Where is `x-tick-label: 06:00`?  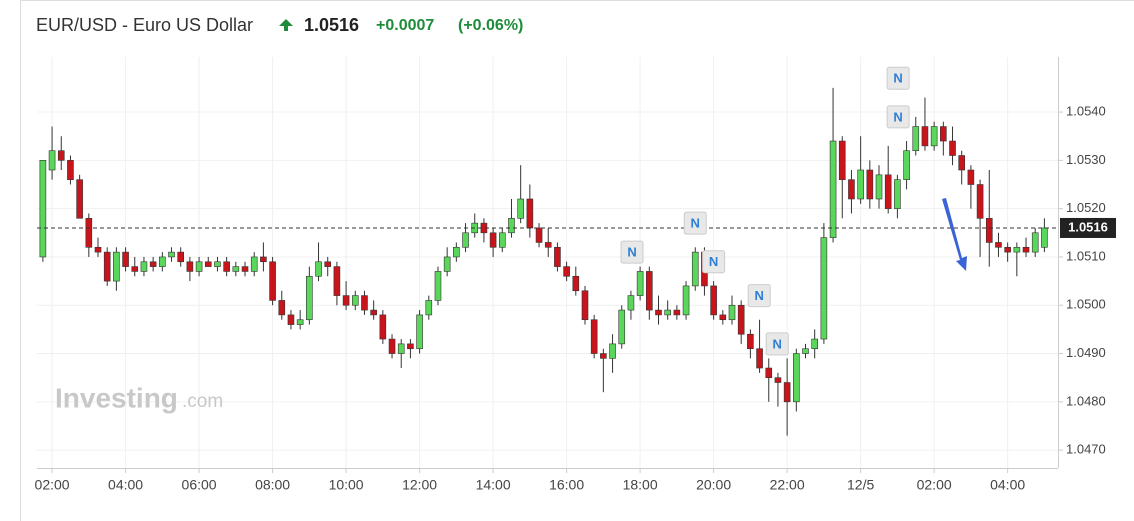
x-tick-label: 06:00 is located at coordinates (199, 485).